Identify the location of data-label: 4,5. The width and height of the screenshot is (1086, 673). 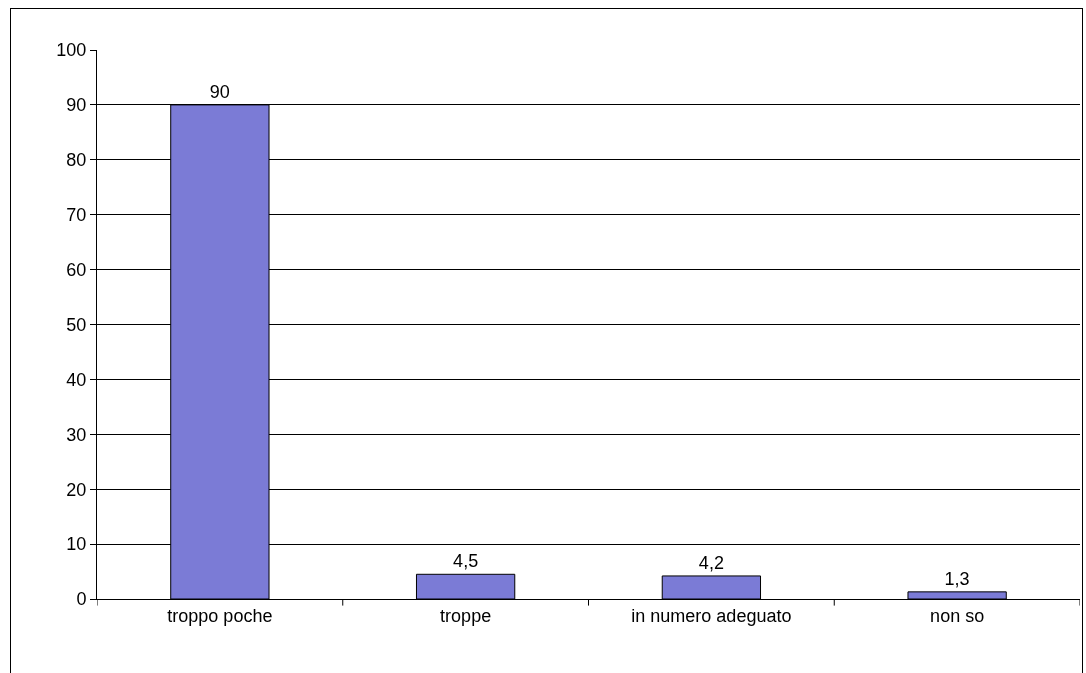
(466, 561).